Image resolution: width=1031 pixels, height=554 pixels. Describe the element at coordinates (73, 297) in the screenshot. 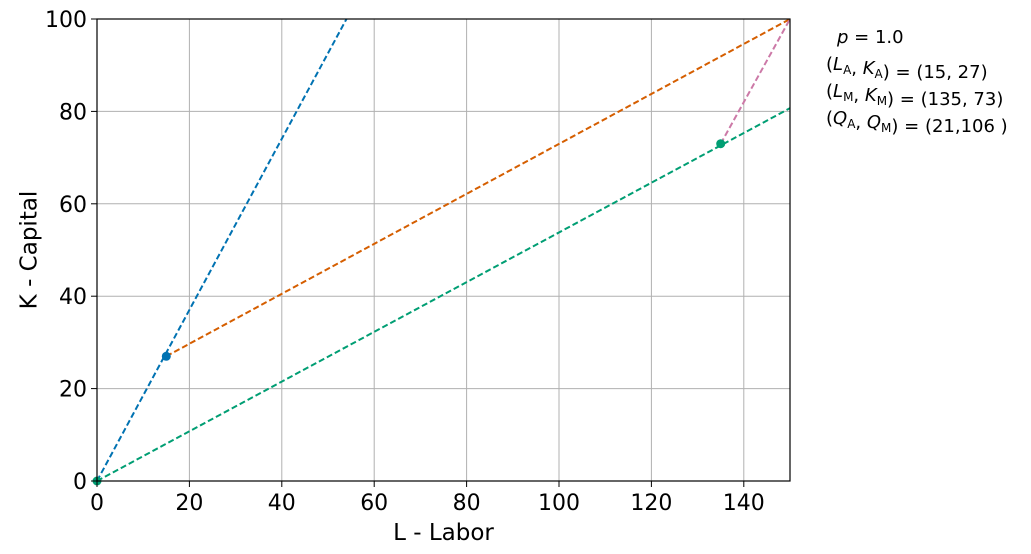

I see `y-tick-label: 40` at that location.